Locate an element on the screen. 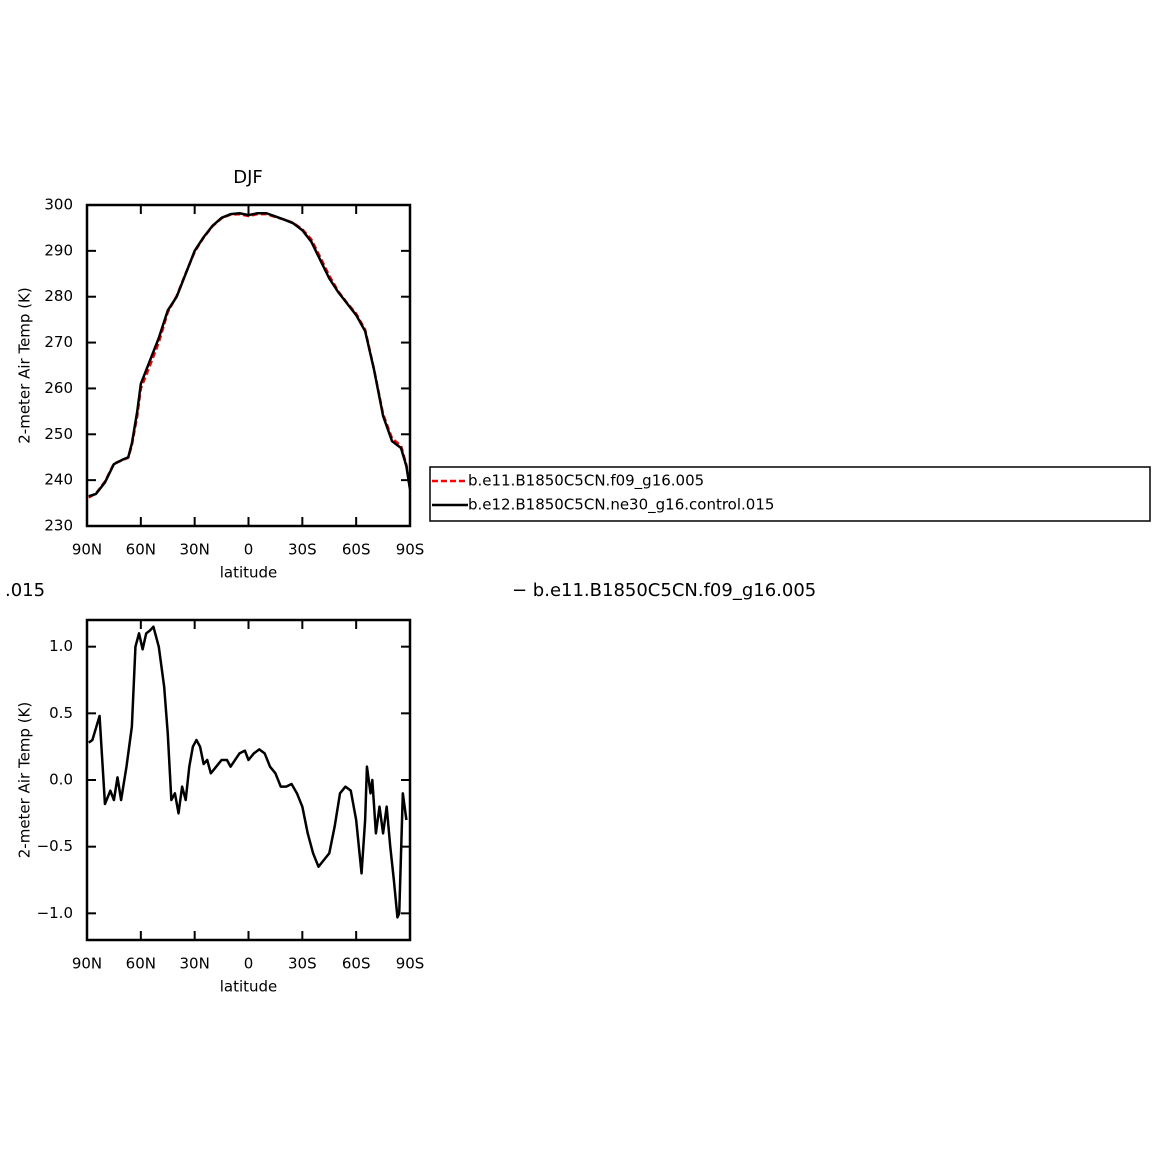 This screenshot has width=1167, height=1163. legend-box is located at coordinates (790, 494).